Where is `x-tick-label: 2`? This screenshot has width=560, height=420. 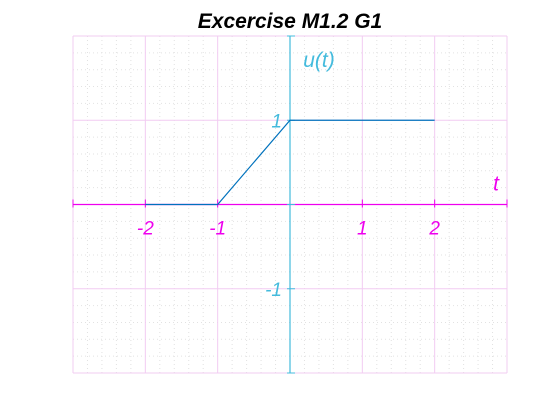 x-tick-label: 2 is located at coordinates (434, 229).